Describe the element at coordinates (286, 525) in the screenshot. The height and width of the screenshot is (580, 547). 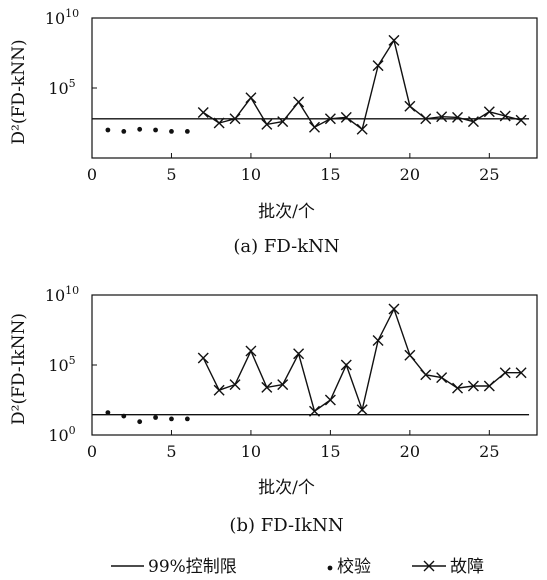
I see `chart-caption: (b) FD-ⅠkNN` at that location.